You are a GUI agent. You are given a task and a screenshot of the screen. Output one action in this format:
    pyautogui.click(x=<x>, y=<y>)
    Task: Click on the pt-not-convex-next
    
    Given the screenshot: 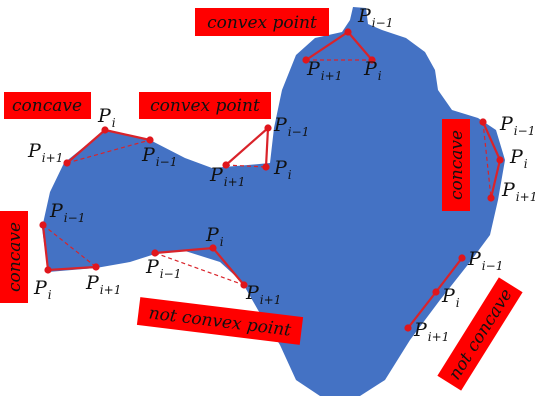 What is the action you would take?
    pyautogui.click(x=244, y=285)
    